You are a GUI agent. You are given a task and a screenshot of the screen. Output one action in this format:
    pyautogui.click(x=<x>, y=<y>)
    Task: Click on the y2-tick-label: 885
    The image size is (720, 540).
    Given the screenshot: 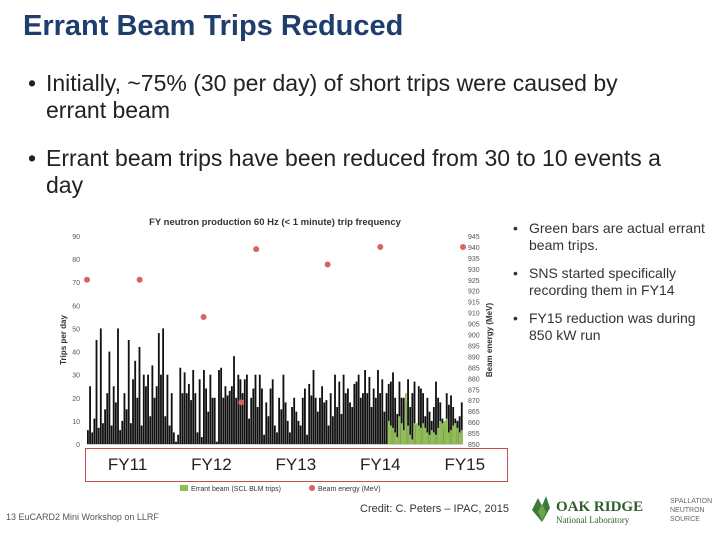 What is the action you would take?
    pyautogui.click(x=474, y=368)
    